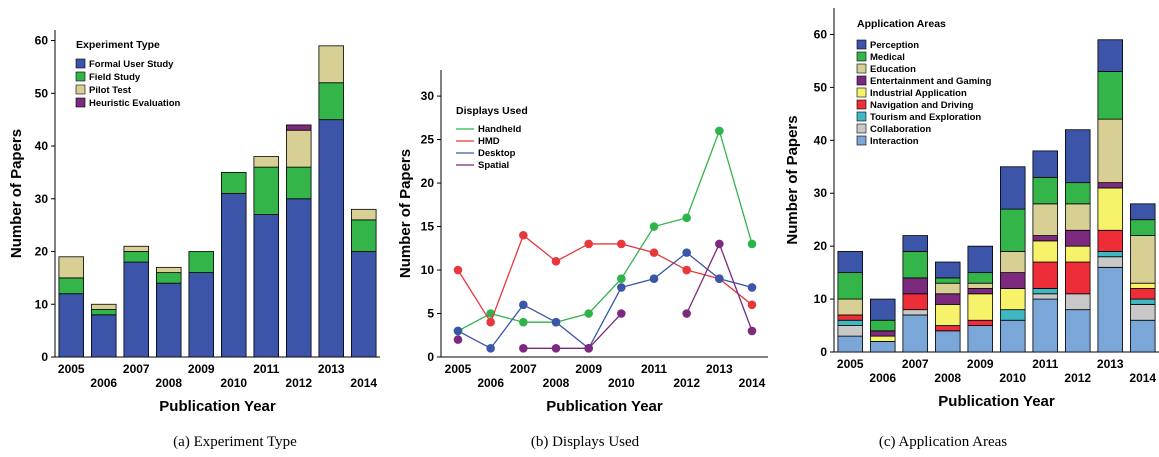  What do you see at coordinates (217, 406) in the screenshot?
I see `x-axis-label: Publication Year` at bounding box center [217, 406].